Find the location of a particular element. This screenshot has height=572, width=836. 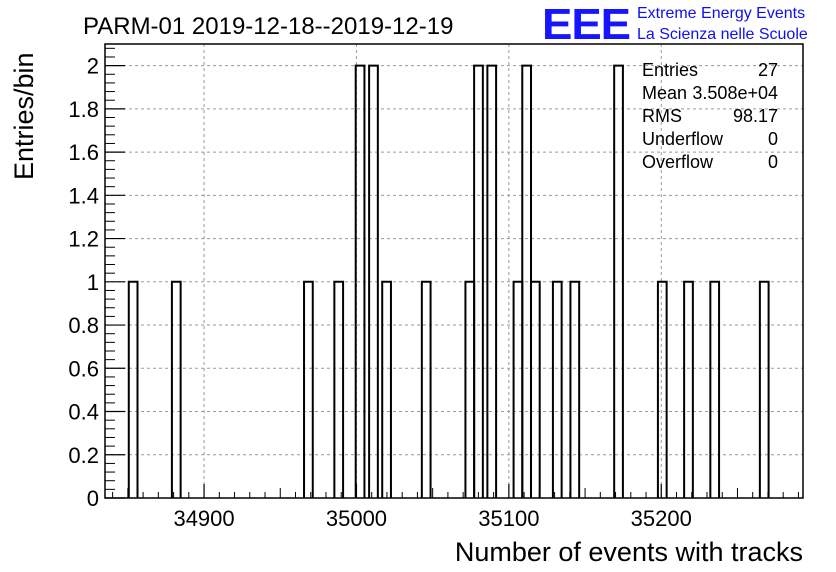

y-tick-label: 0 is located at coordinates (93, 498).